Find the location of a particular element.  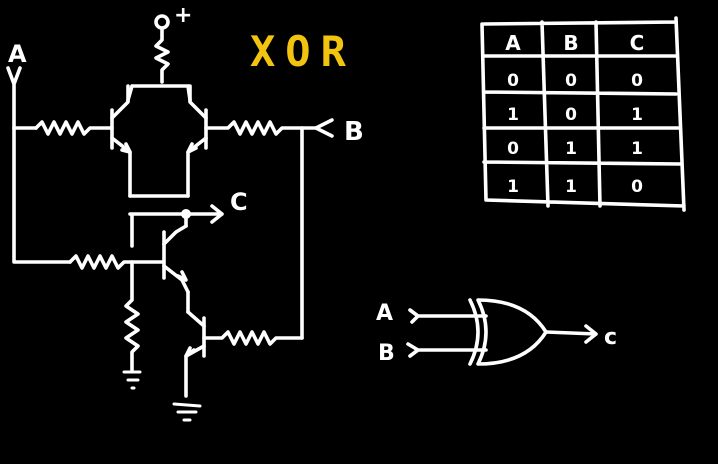

top-rail-wire is located at coordinates (159, 93).